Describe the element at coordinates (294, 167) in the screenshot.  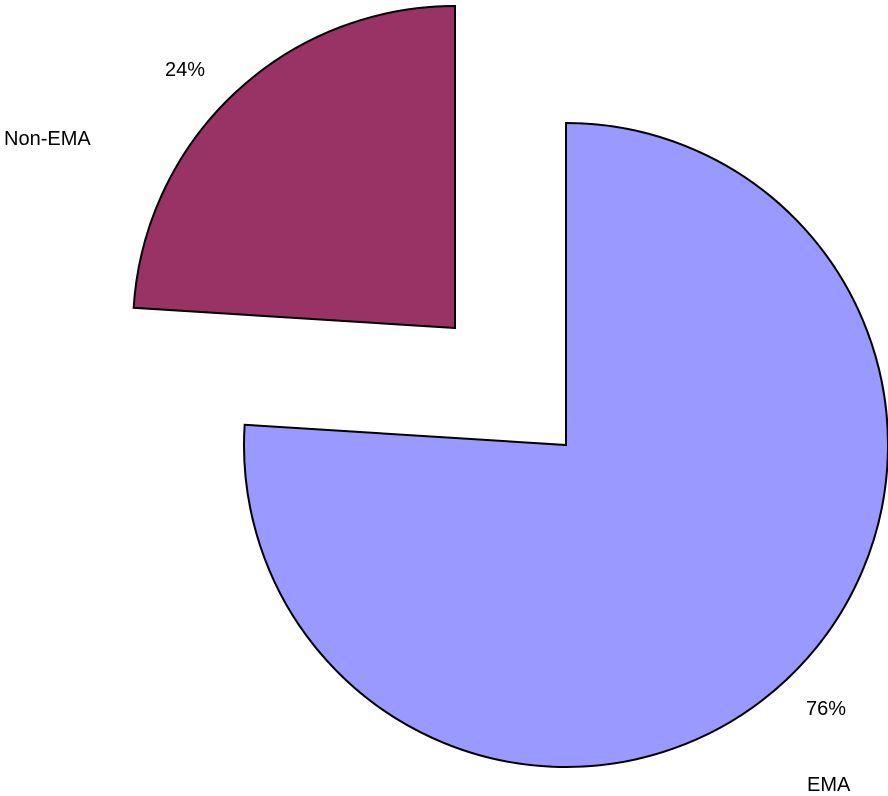
I see `pie-slice-non-ema` at that location.